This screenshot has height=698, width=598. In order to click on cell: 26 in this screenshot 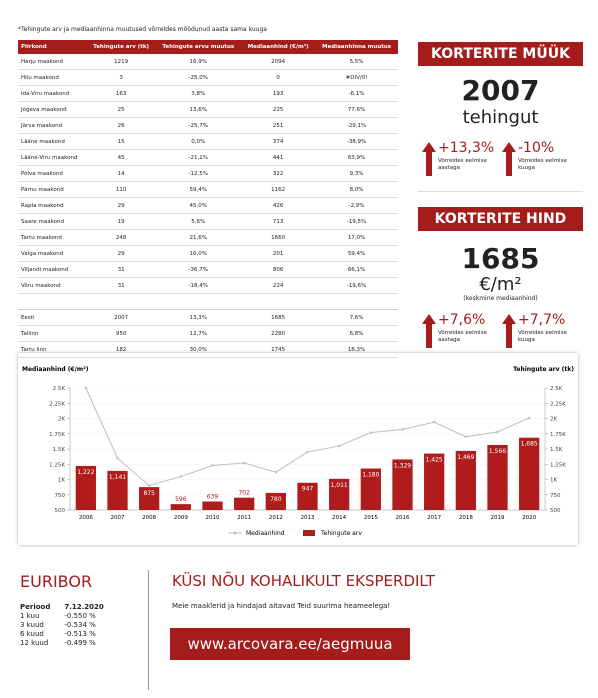, I will do `click(121, 125)`.